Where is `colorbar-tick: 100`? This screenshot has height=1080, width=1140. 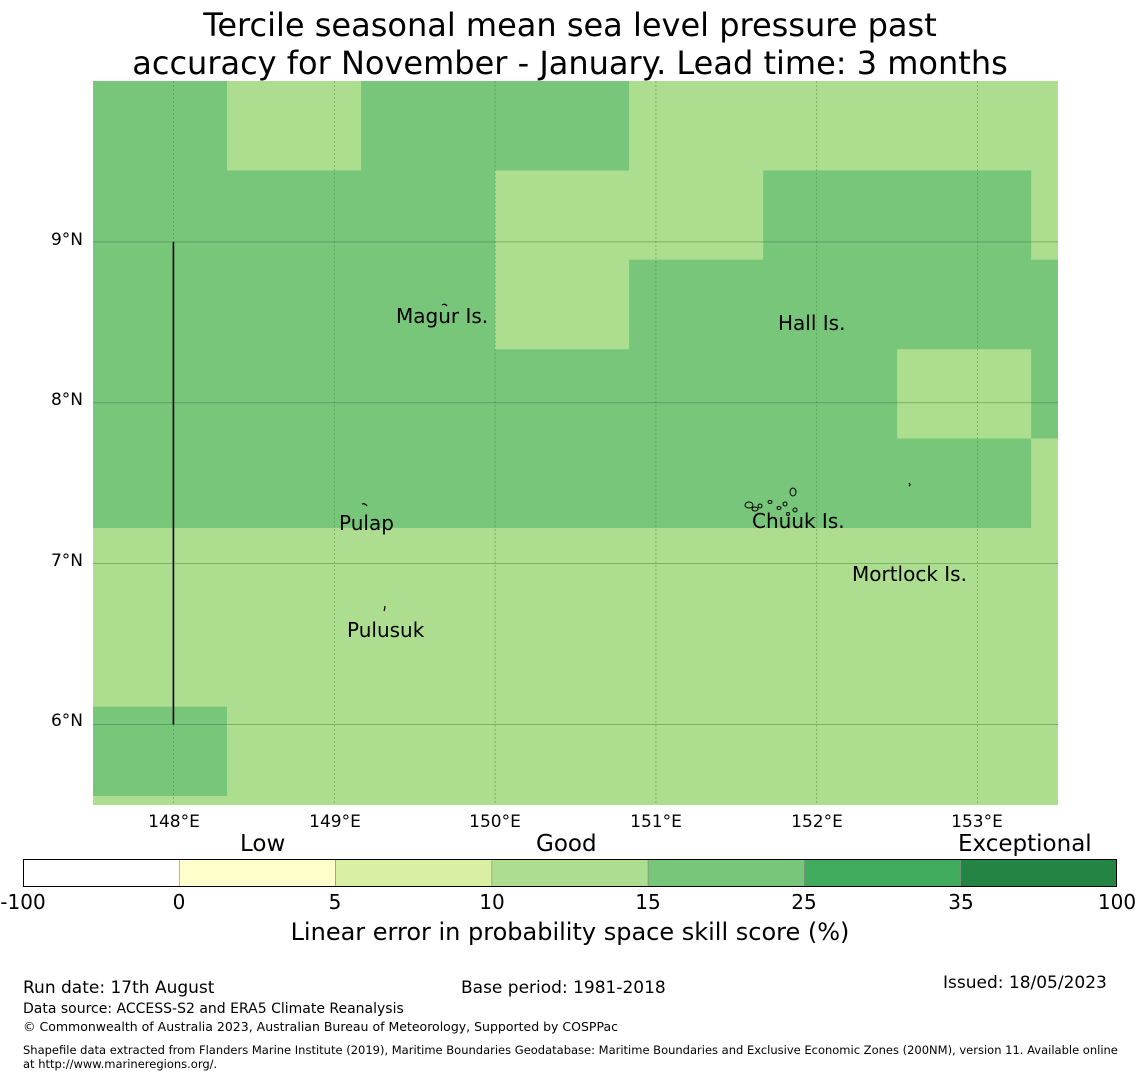 colorbar-tick: 100 is located at coordinates (1117, 902).